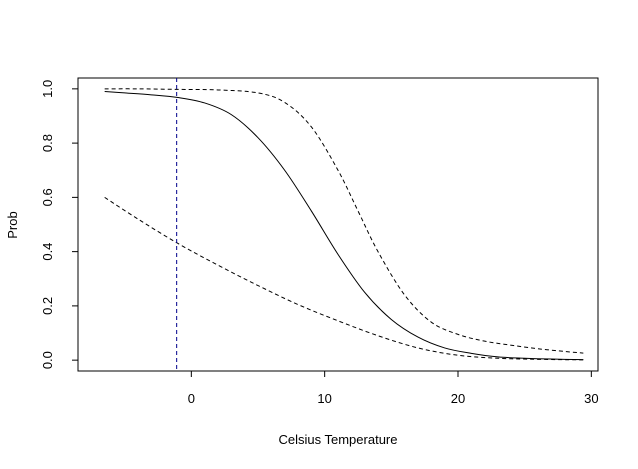 This screenshot has width=638, height=469. What do you see at coordinates (12, 224) in the screenshot?
I see `y-axis-title: Prob` at bounding box center [12, 224].